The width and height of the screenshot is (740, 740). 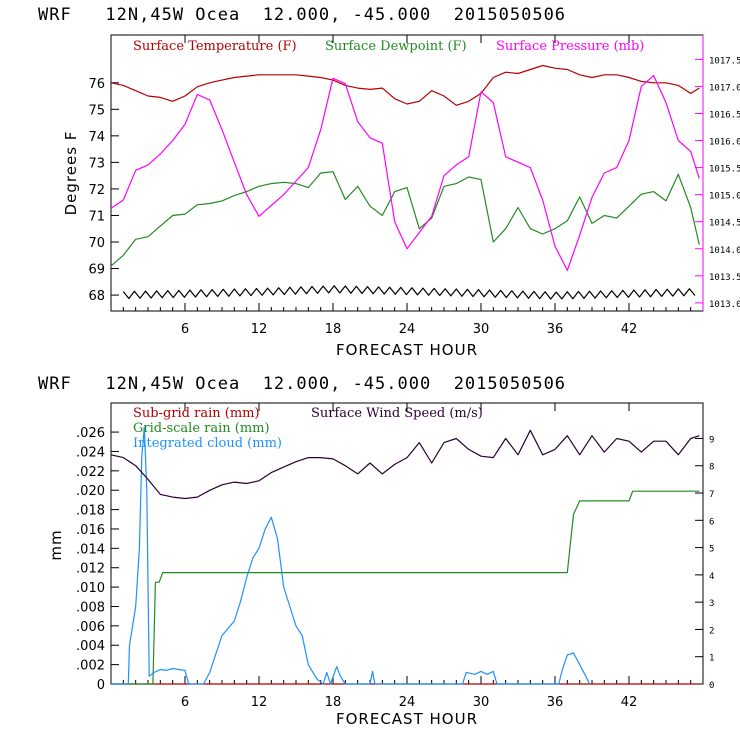 I want to click on y2-tick-label: 1014.5, so click(x=724, y=224).